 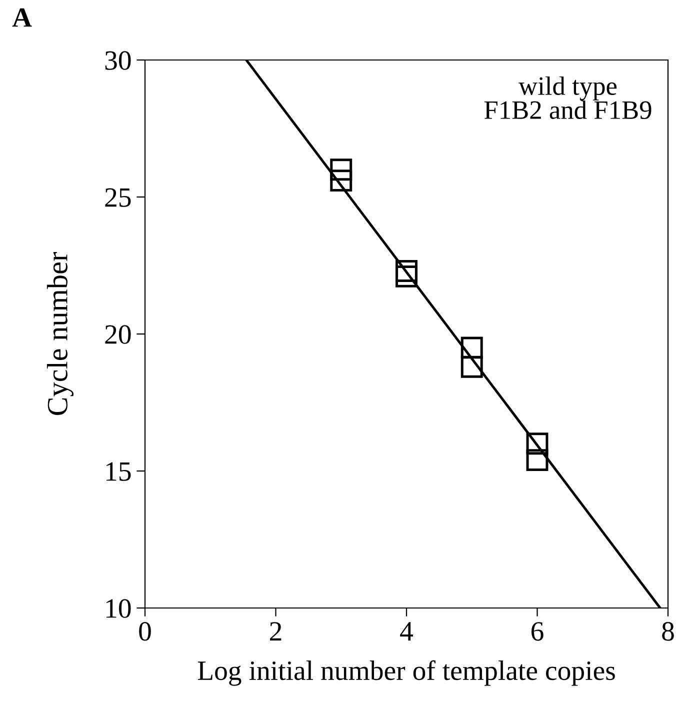 What do you see at coordinates (118, 334) in the screenshot?
I see `y-tick-label: 20` at bounding box center [118, 334].